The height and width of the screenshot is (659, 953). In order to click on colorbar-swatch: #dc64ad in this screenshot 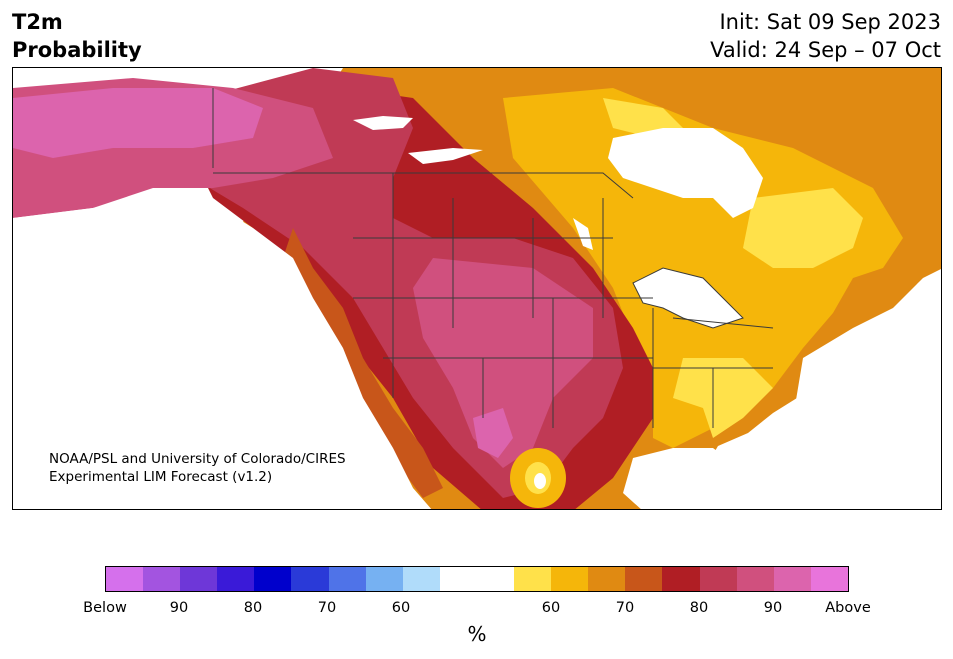, I will do `click(792, 579)`.